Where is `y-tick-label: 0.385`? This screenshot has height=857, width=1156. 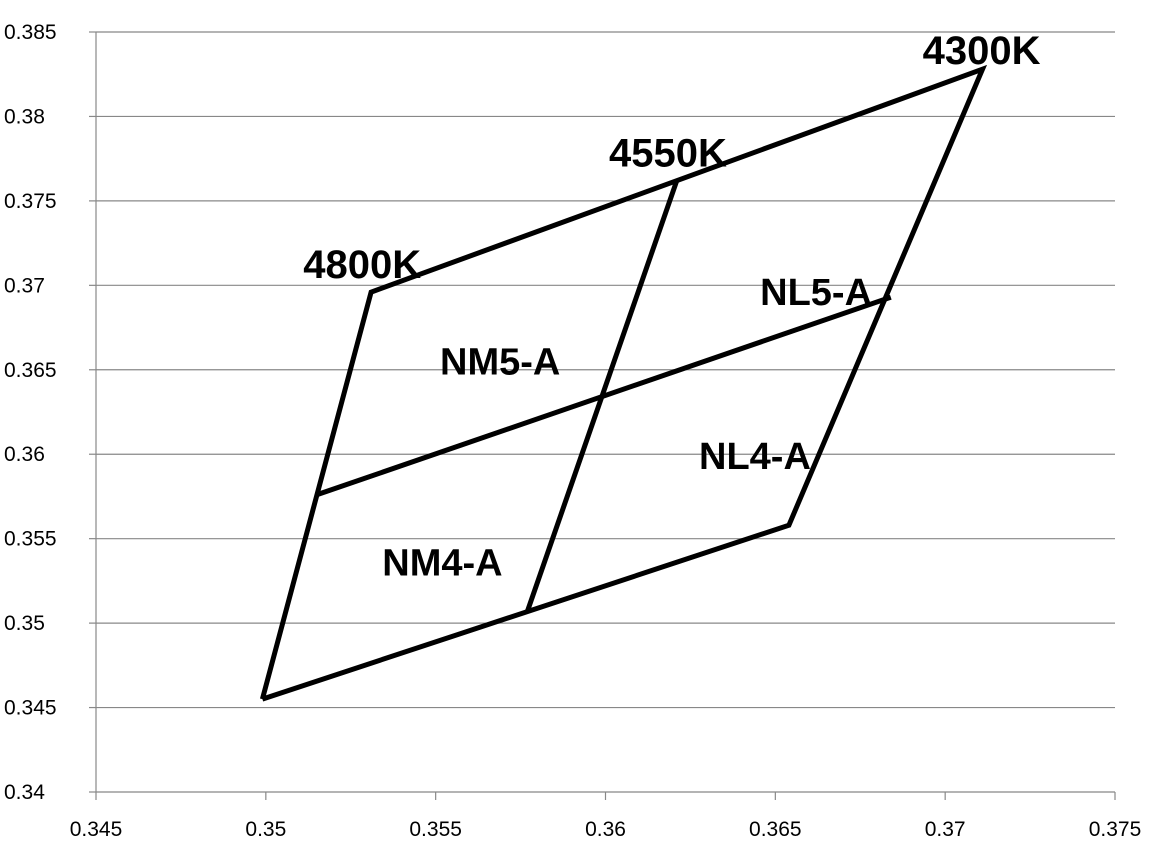
y-tick-label: 0.385 is located at coordinates (30, 32).